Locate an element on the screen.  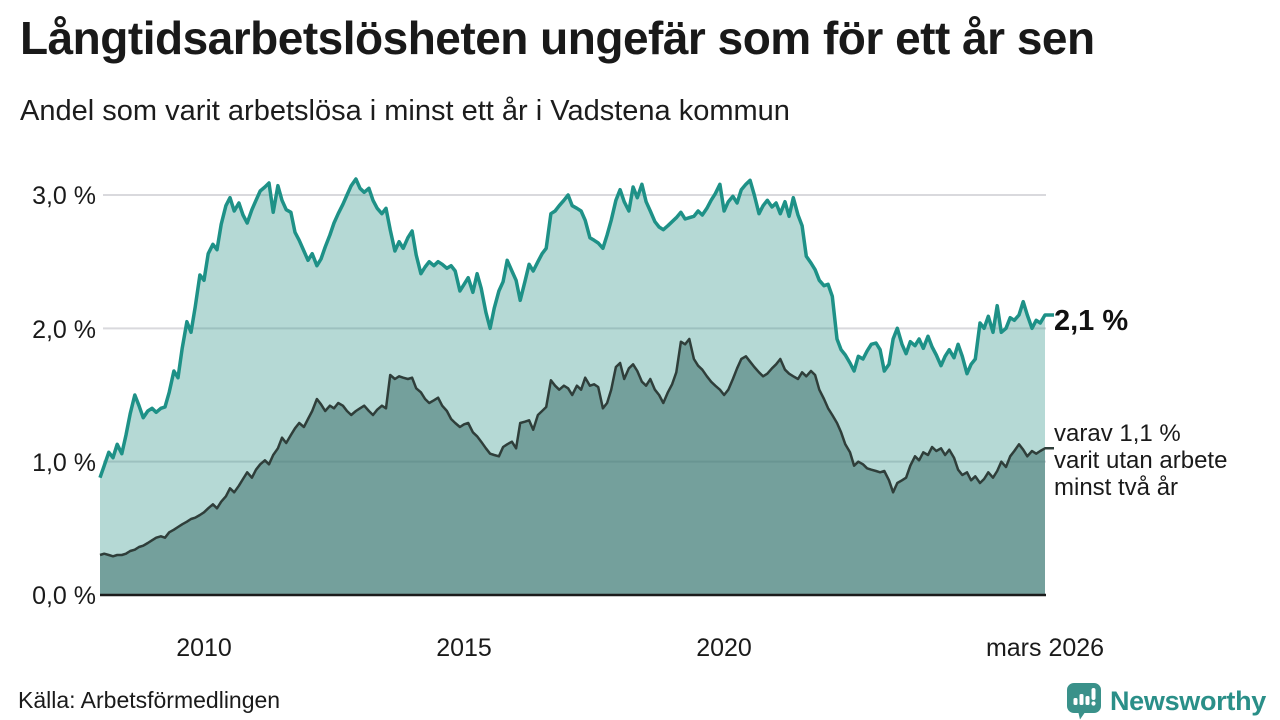
y-tick-label-0: 0,0 % is located at coordinates (64, 596).